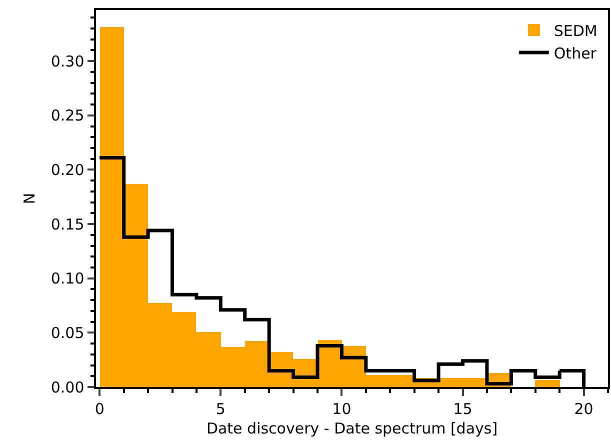 The width and height of the screenshot is (611, 444). What do you see at coordinates (221, 409) in the screenshot?
I see `x-tick-label: 5` at bounding box center [221, 409].